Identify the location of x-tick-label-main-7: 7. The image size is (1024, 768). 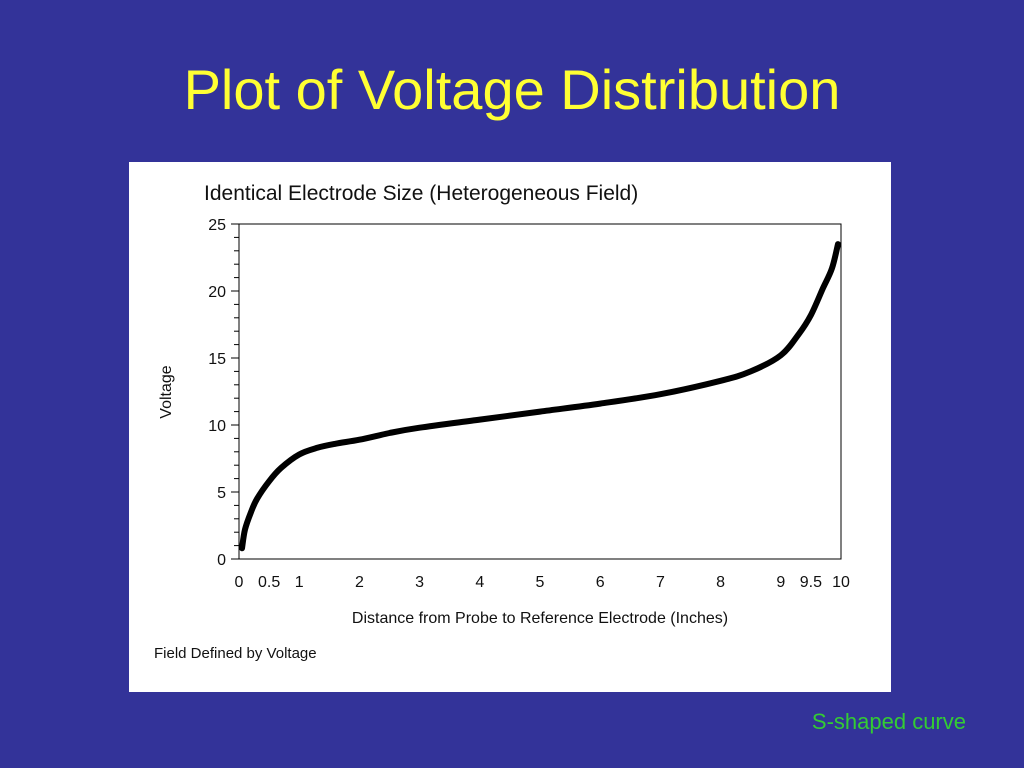
(660, 582).